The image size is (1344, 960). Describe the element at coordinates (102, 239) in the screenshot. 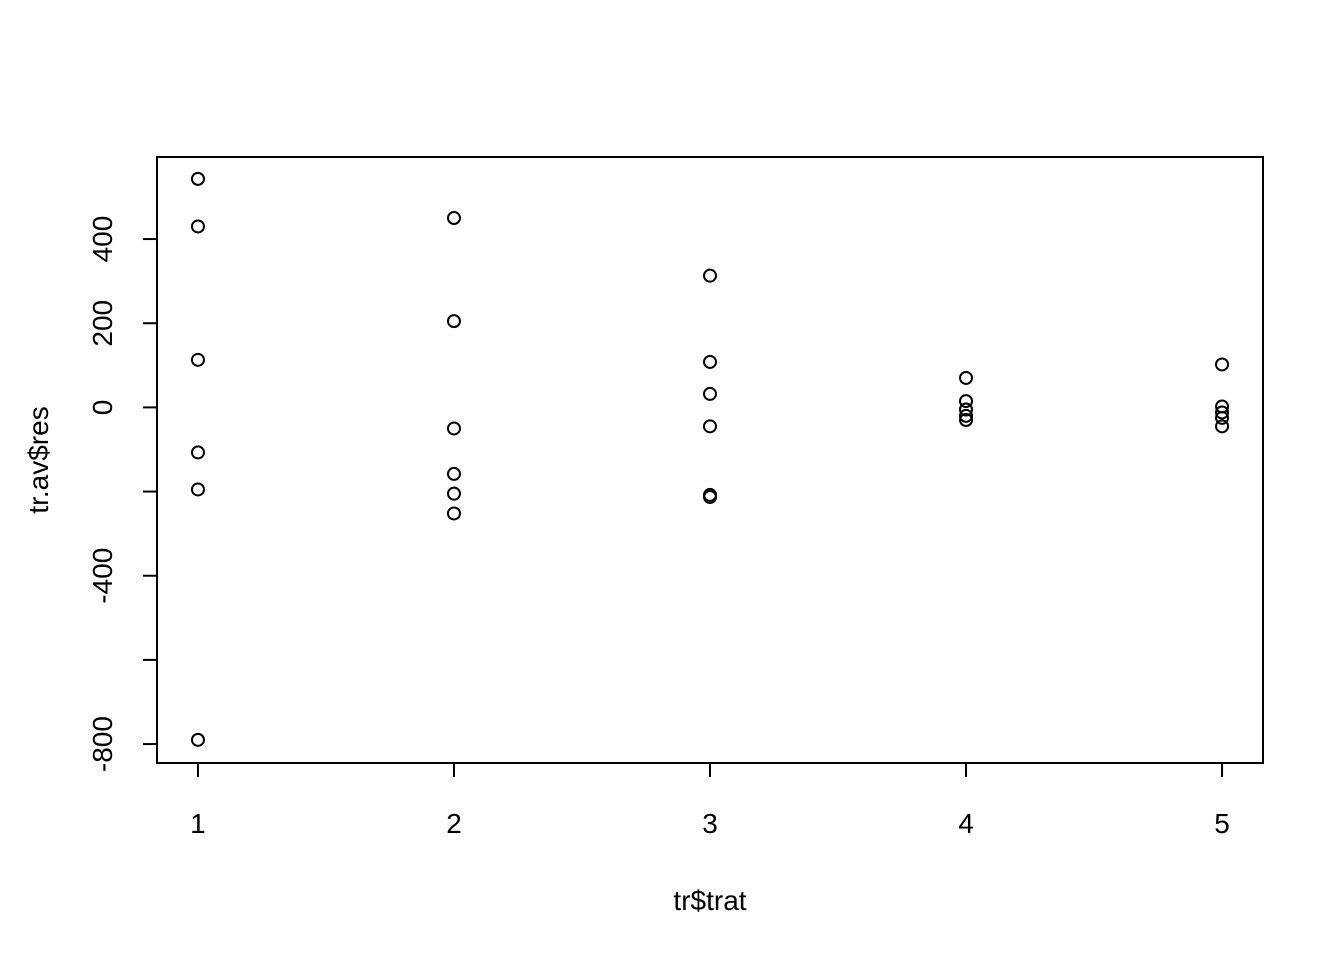

I see `y-tick-label: 400` at that location.